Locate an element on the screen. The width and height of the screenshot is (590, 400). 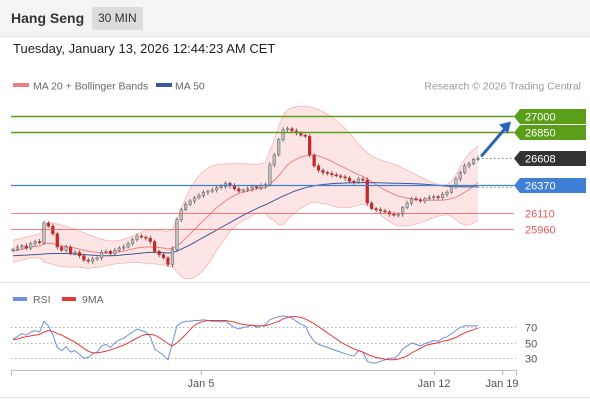
rsi-tick-50: 50 is located at coordinates (531, 345).